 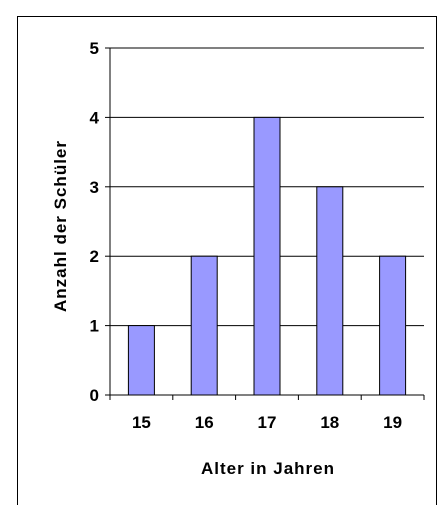 I want to click on y-tick-label: 4, so click(x=95, y=117).